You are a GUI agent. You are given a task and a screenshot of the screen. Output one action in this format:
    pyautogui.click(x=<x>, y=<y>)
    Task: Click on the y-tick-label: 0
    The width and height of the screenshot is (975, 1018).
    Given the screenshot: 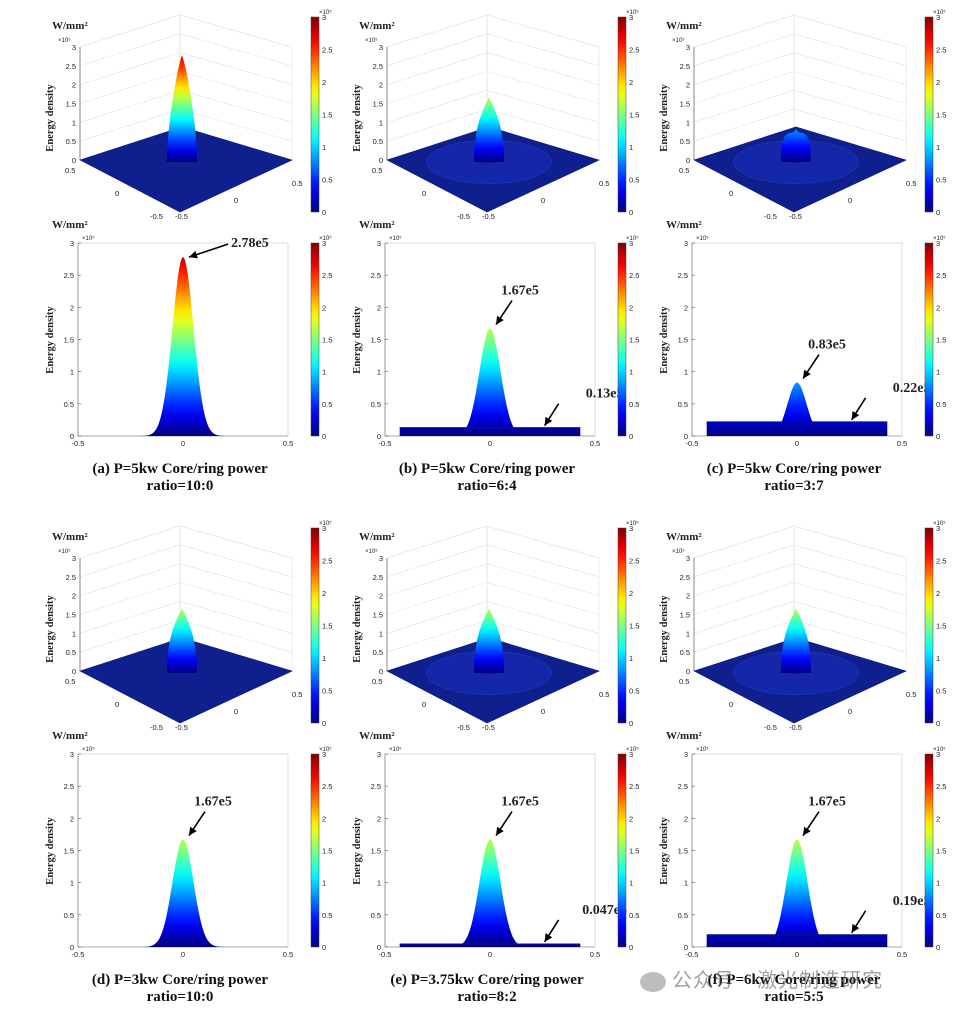 What is the action you would take?
    pyautogui.click(x=731, y=704)
    